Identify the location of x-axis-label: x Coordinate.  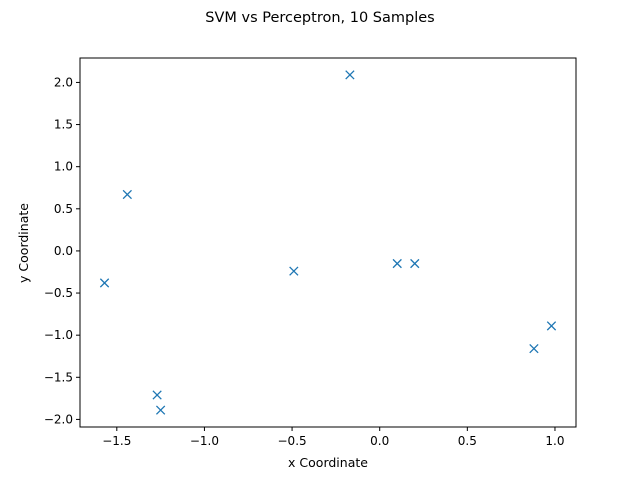
(328, 462).